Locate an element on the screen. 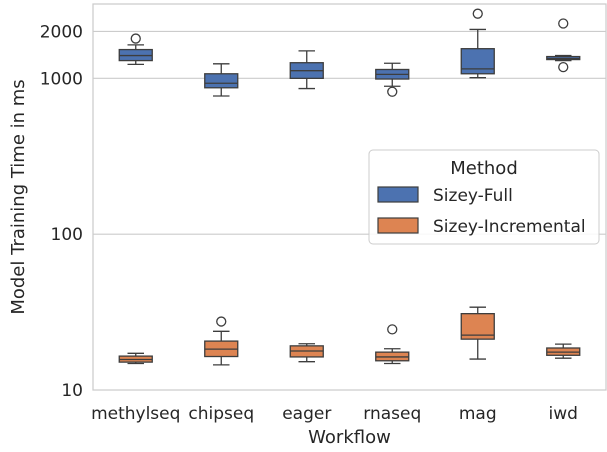 The image size is (607, 452). box-sizey-incremental-eager is located at coordinates (306, 353).